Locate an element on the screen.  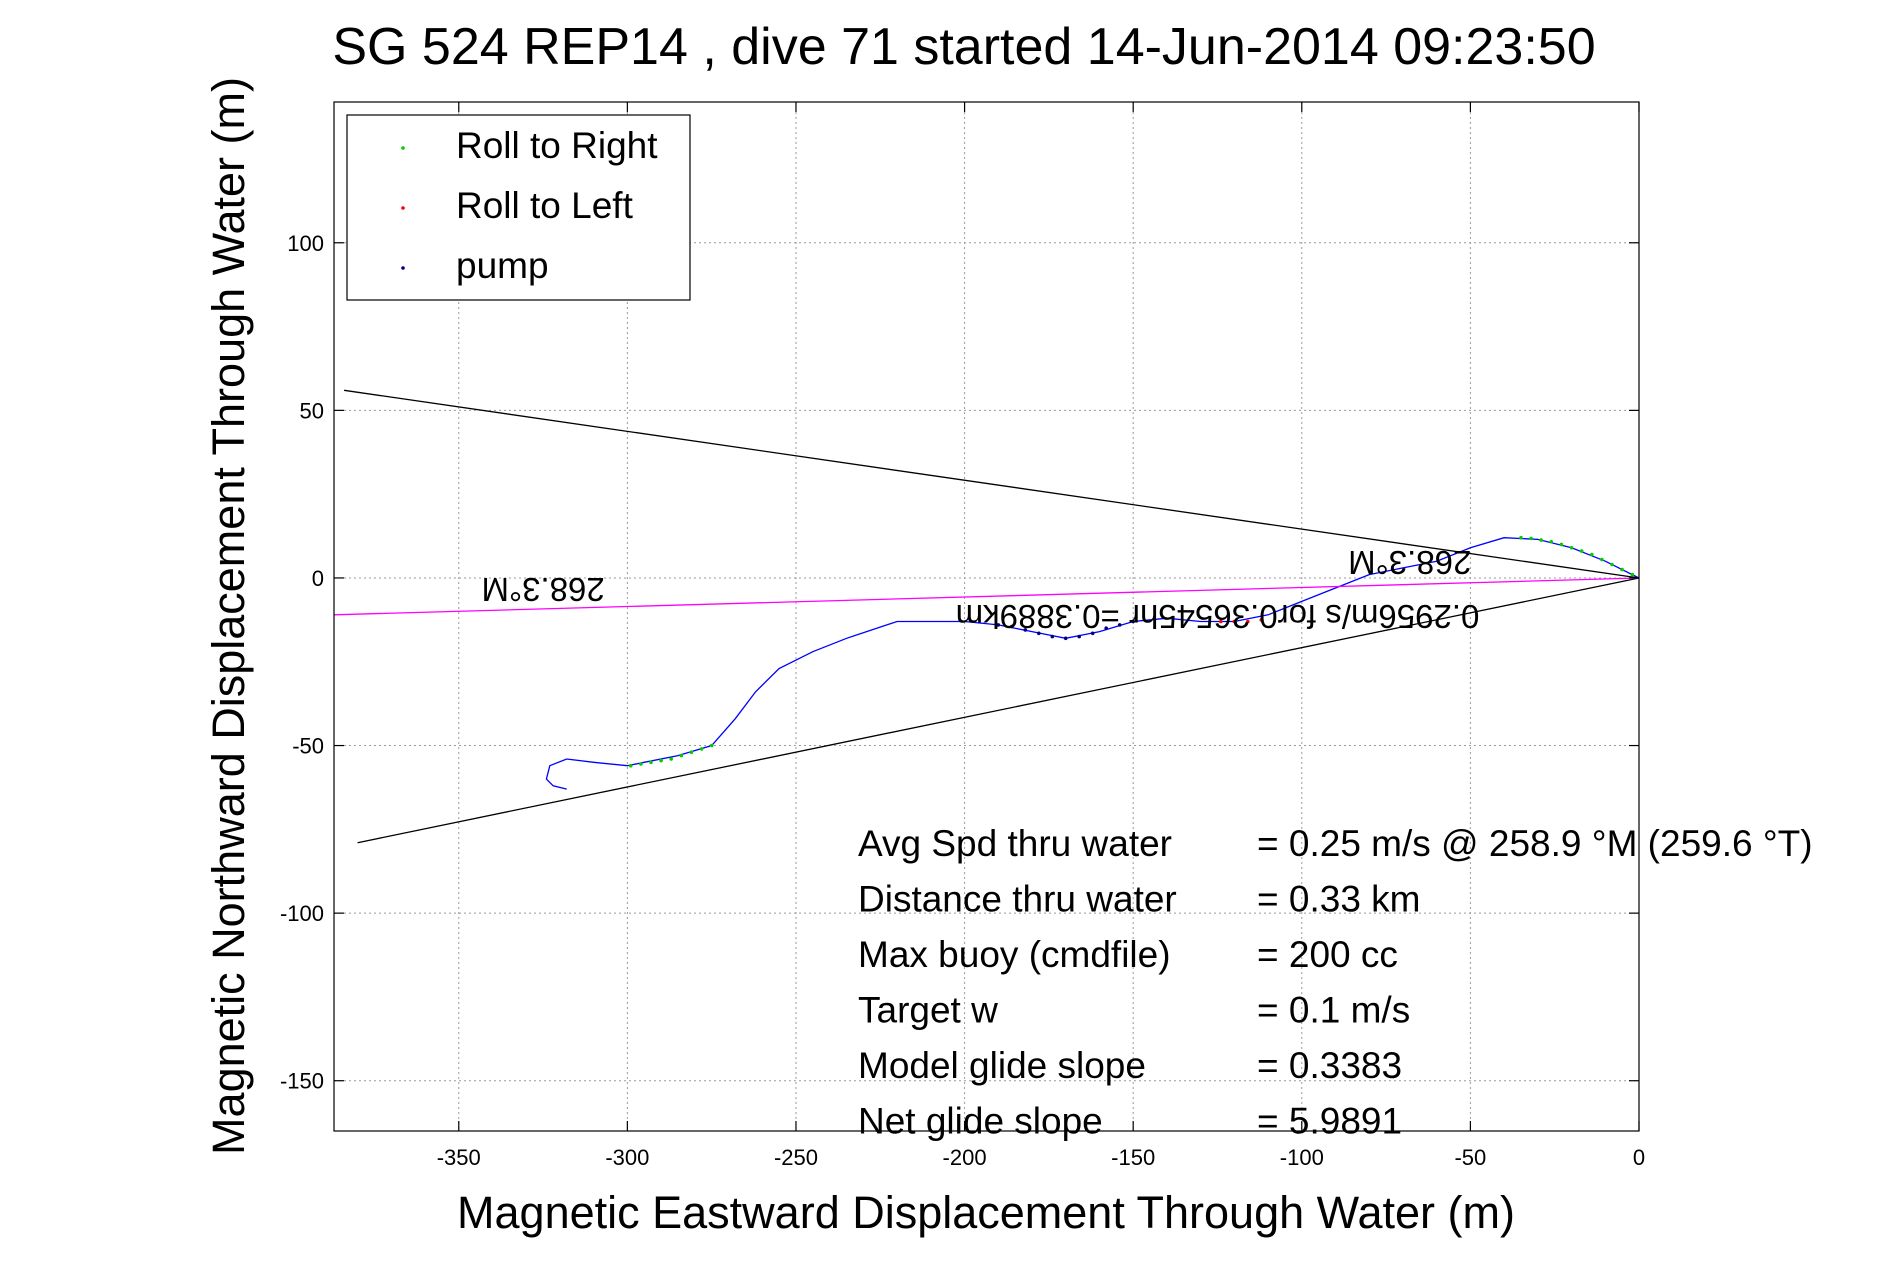
annotation-2: 0.2956m/s for0.36545hr =0.3889km is located at coordinates (1218, 616).